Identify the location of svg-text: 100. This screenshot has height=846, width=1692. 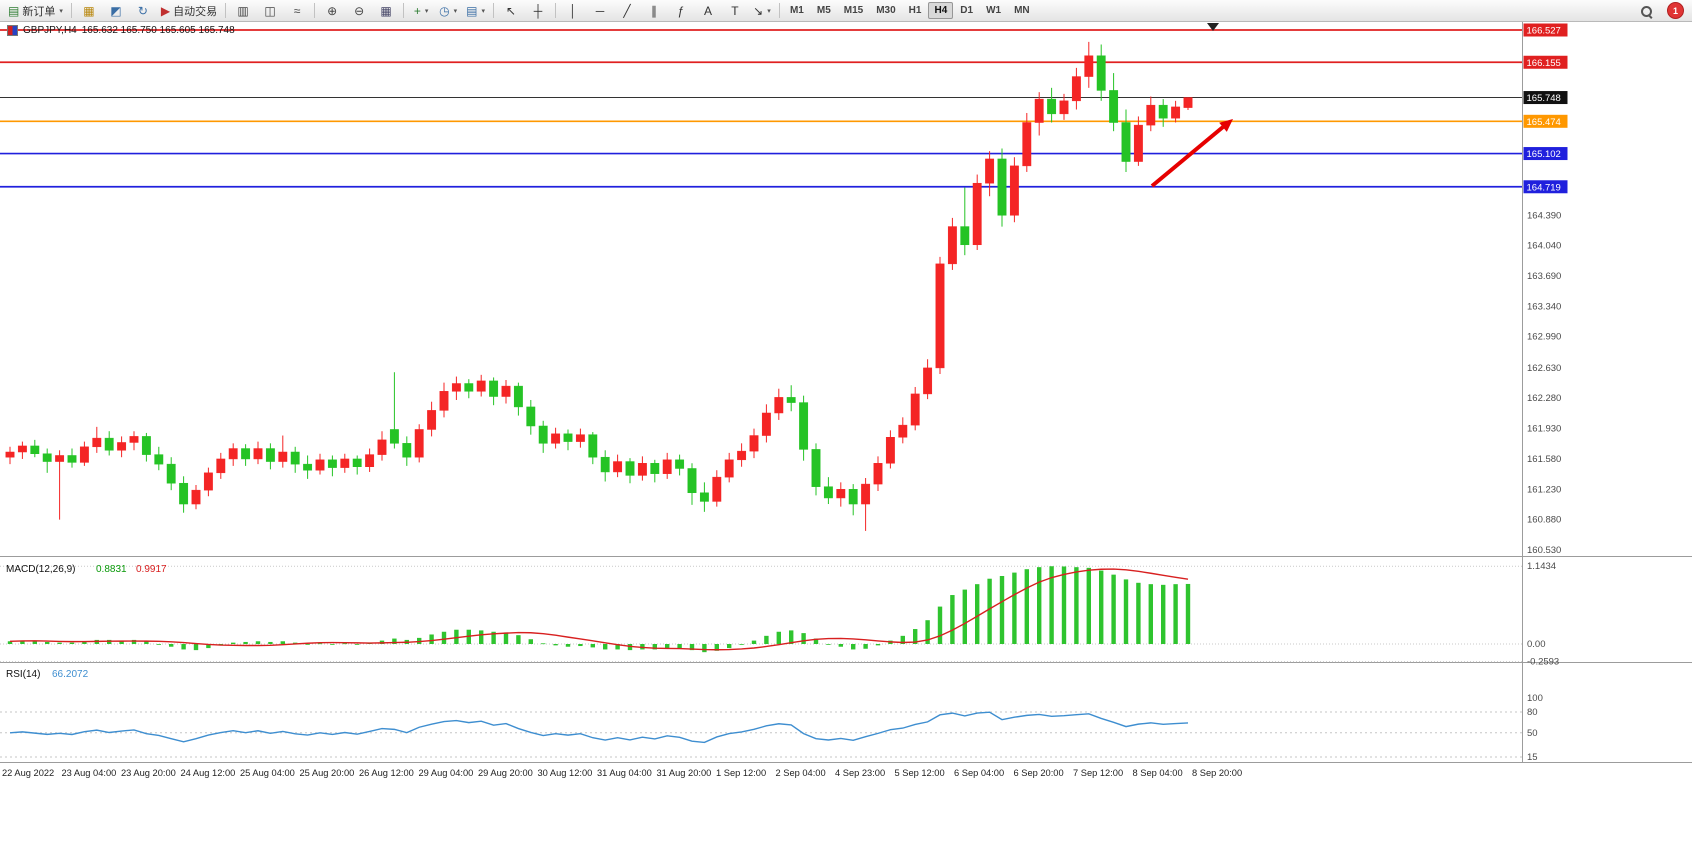
(1535, 698).